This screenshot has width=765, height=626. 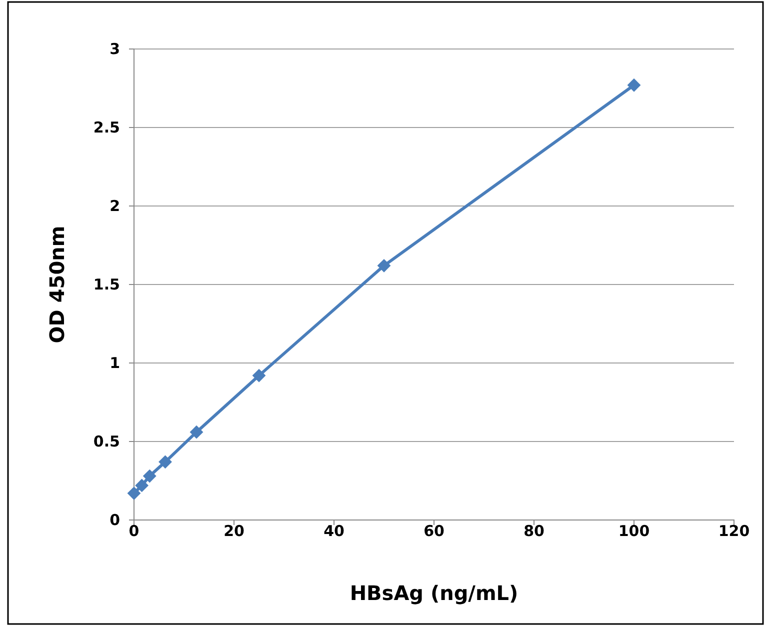 What do you see at coordinates (234, 531) in the screenshot?
I see `x-tick-label: 20` at bounding box center [234, 531].